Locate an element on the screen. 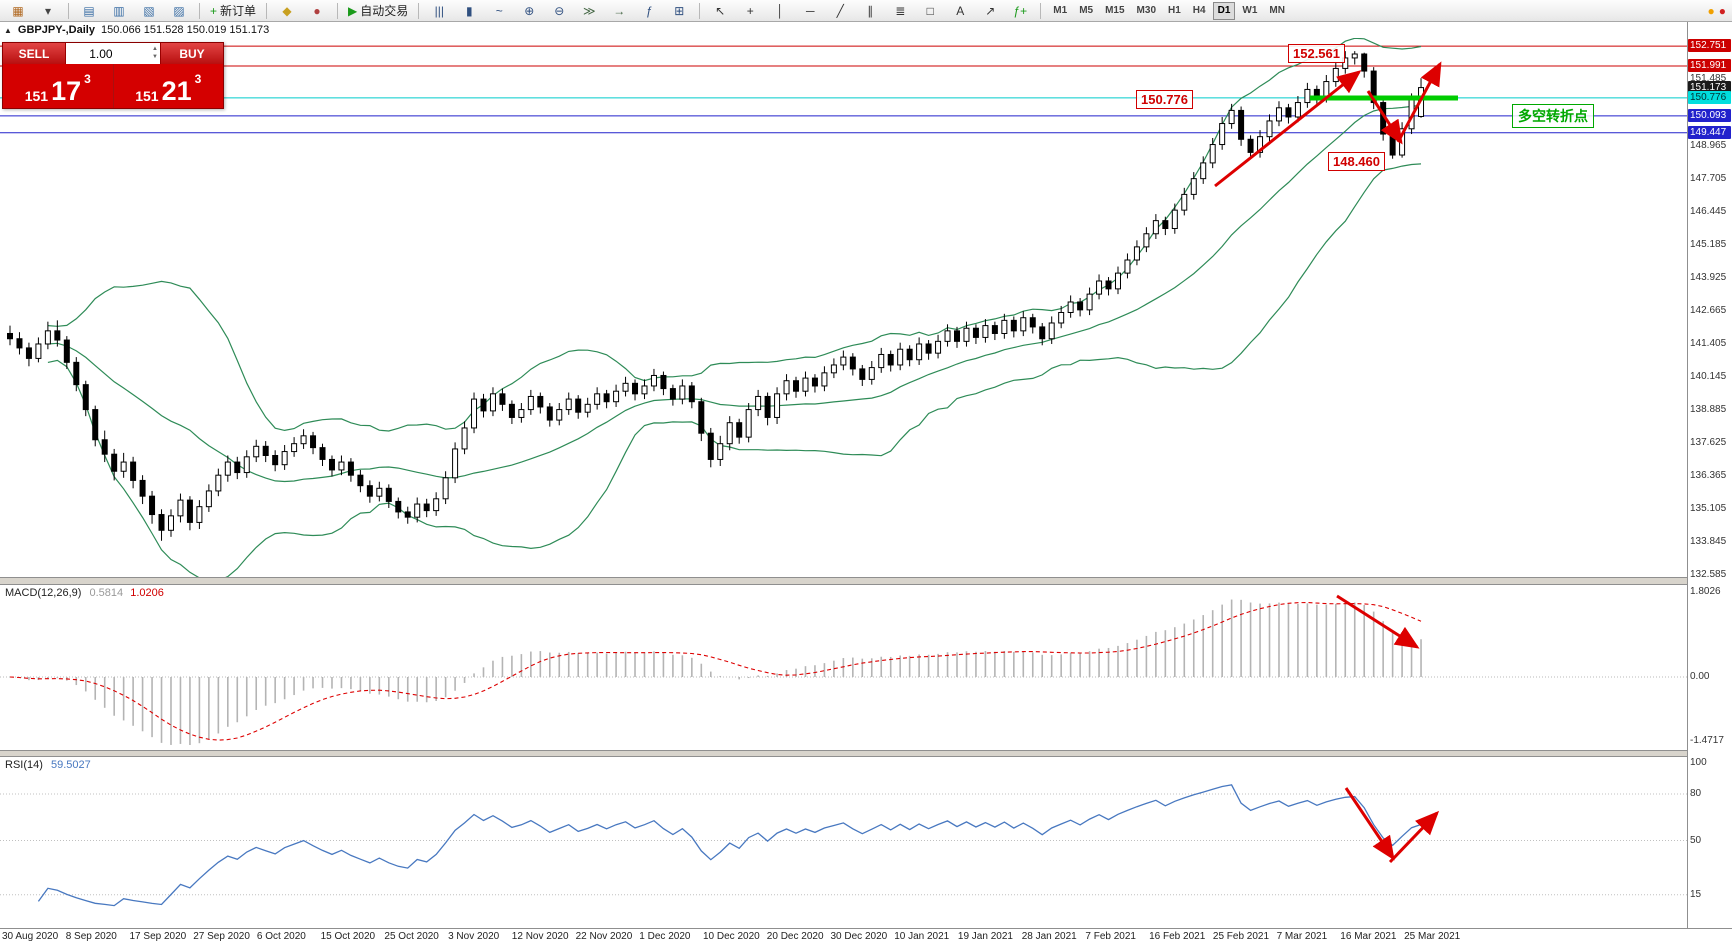 Image resolution: width=1732 pixels, height=944 pixels. navigator-button: ▧ is located at coordinates (149, 11).